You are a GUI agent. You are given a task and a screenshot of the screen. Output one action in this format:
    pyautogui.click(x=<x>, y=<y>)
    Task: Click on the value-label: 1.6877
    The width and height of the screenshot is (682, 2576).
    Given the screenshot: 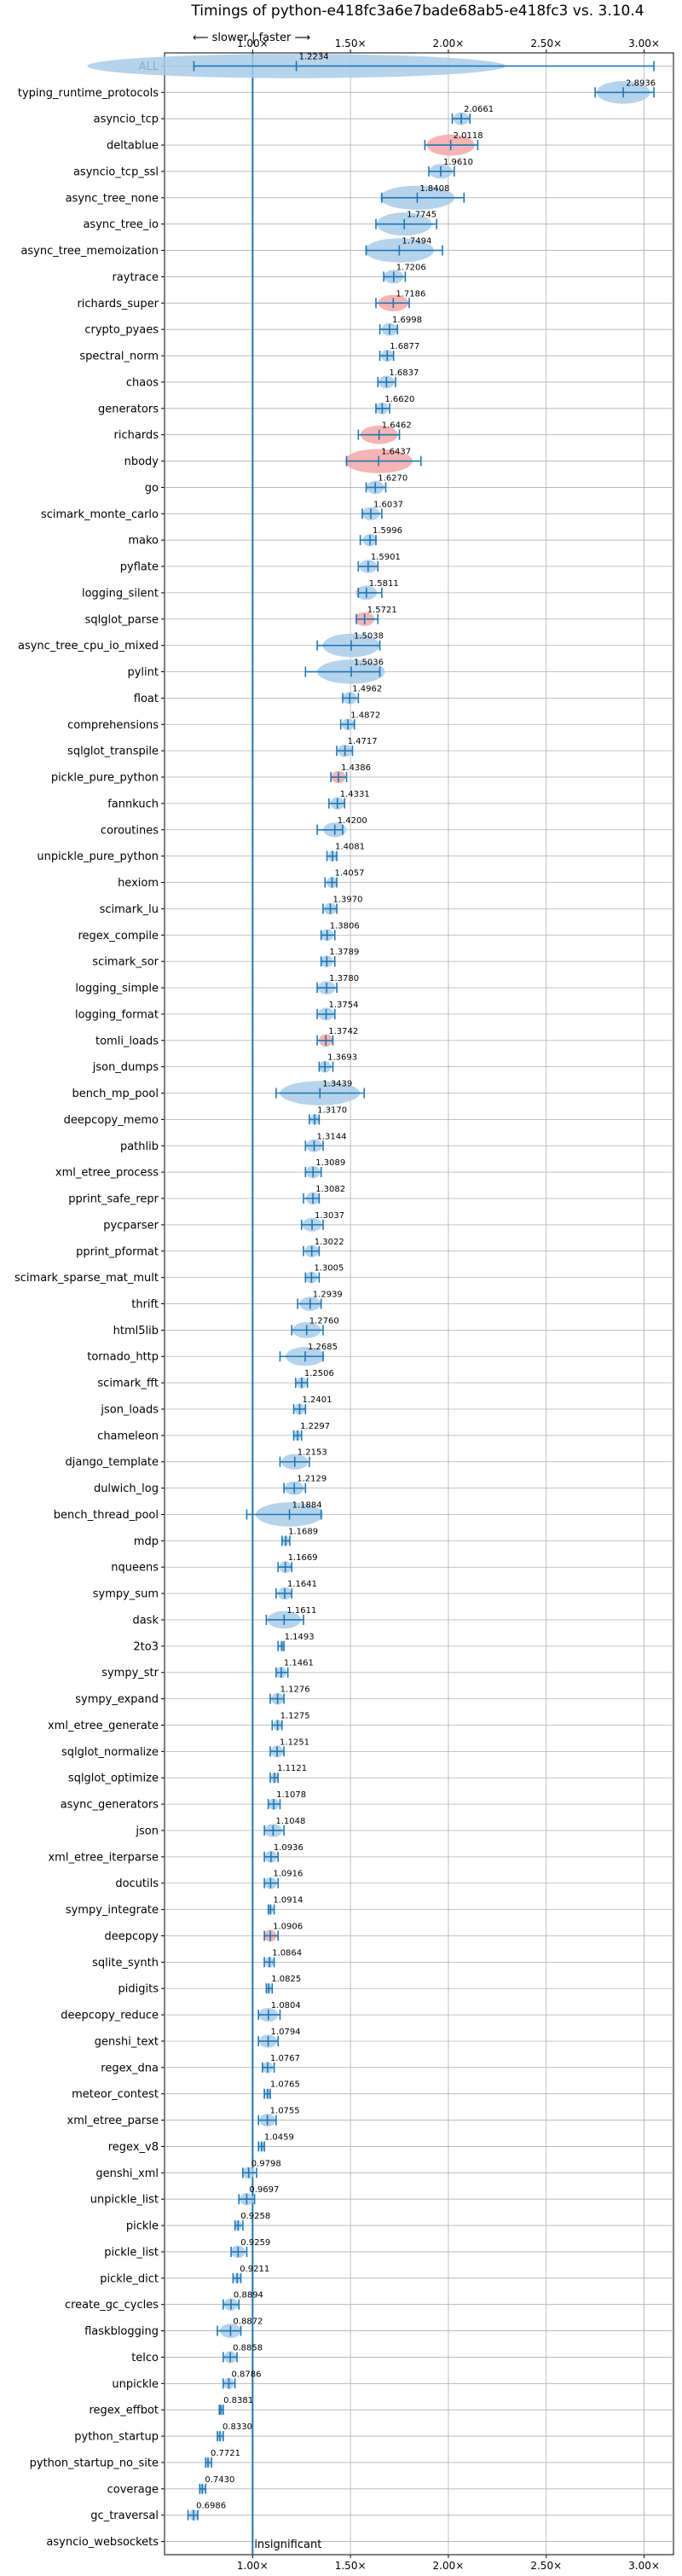 What is the action you would take?
    pyautogui.click(x=404, y=346)
    